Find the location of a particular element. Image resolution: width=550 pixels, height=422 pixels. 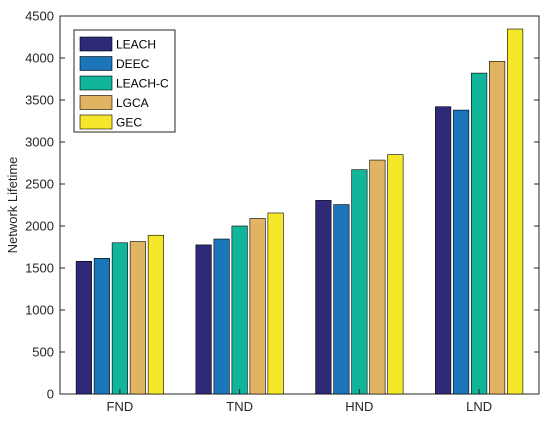

y-tick-label: 2000 is located at coordinates (39, 226).